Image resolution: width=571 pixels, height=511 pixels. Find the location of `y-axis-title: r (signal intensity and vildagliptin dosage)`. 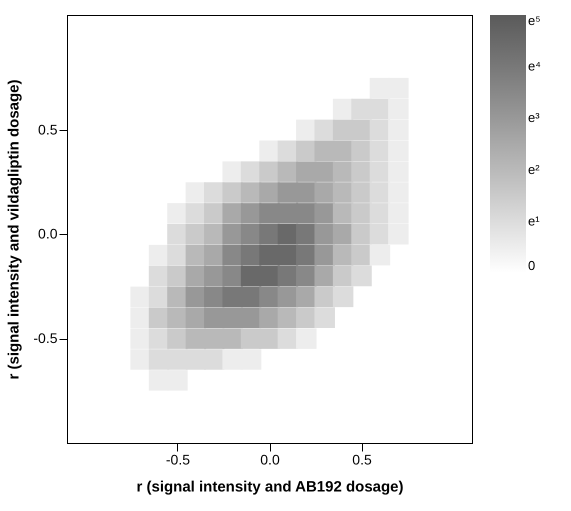

y-axis-title: r (signal intensity and vildagliptin dosage) is located at coordinates (13, 229).